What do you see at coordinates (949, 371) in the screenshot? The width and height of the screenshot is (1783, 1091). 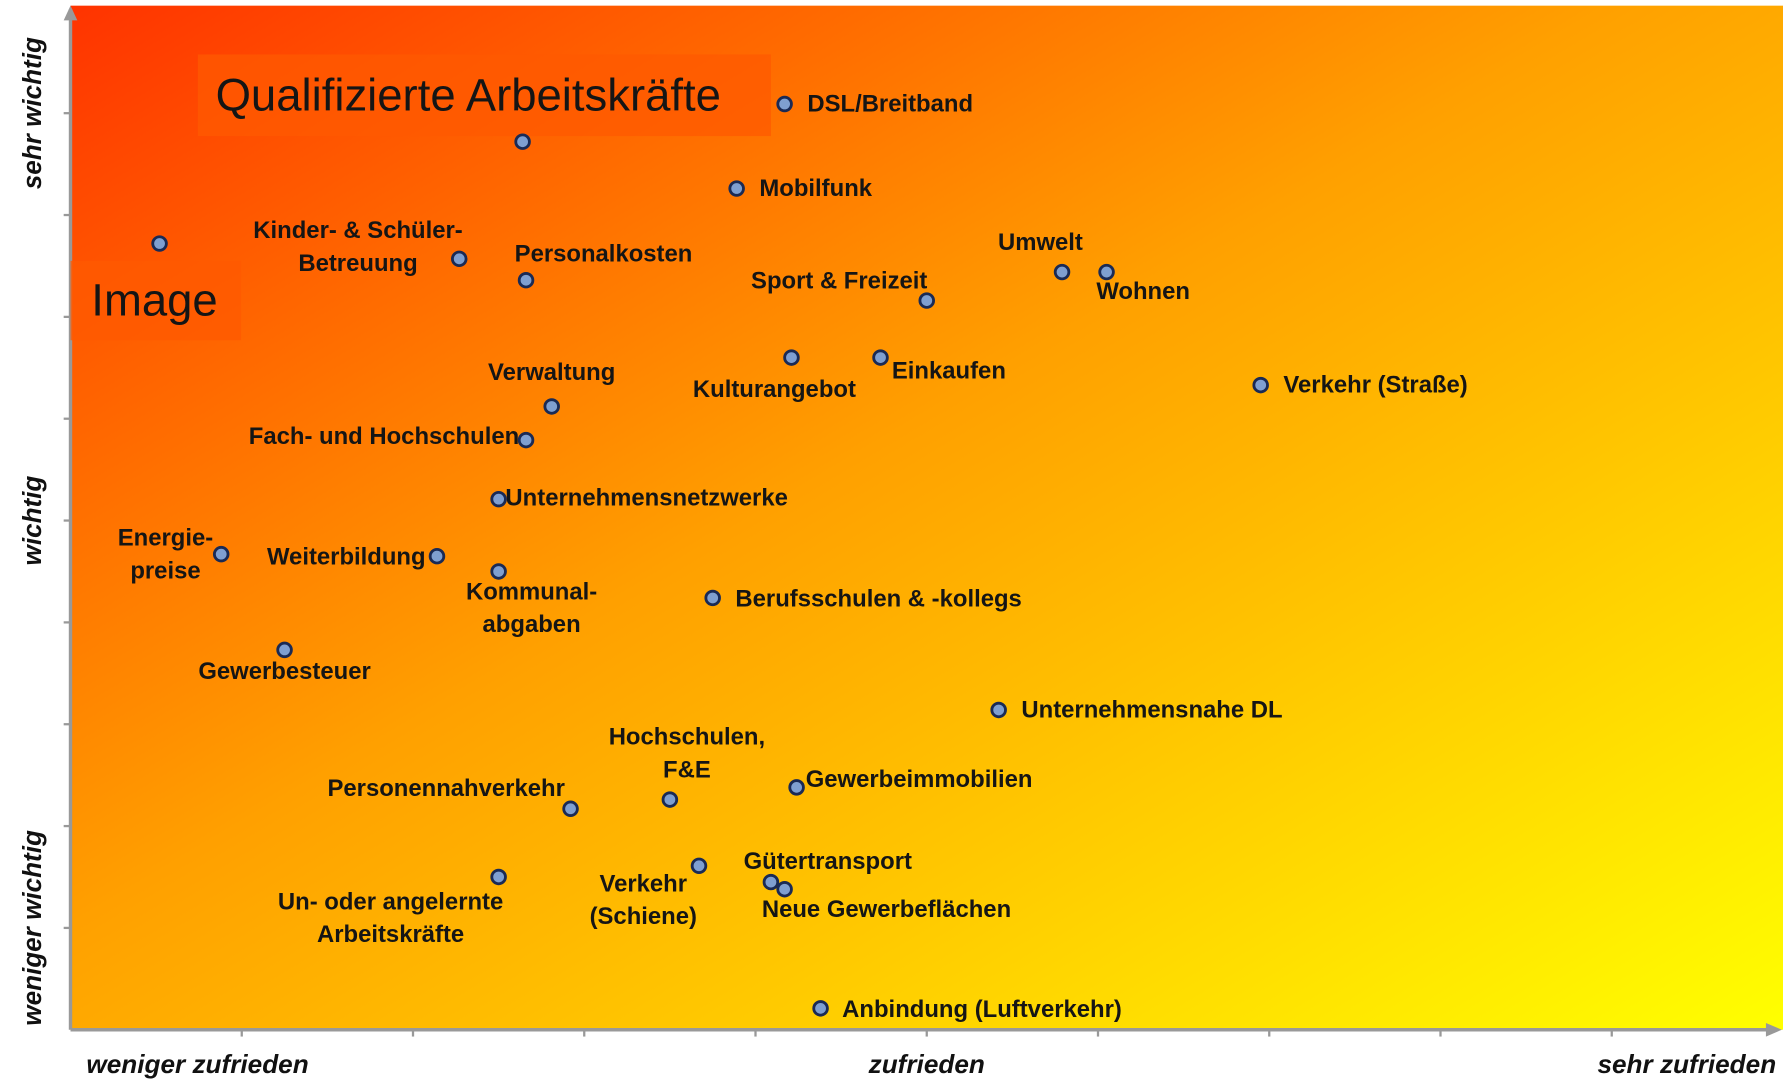 I see `point-label: Einkaufen` at bounding box center [949, 371].